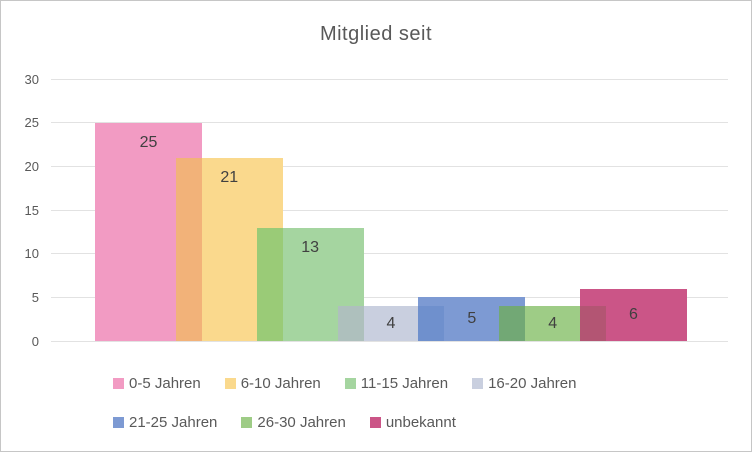  I want to click on legend-label: 21-25 Jahren, so click(173, 422).